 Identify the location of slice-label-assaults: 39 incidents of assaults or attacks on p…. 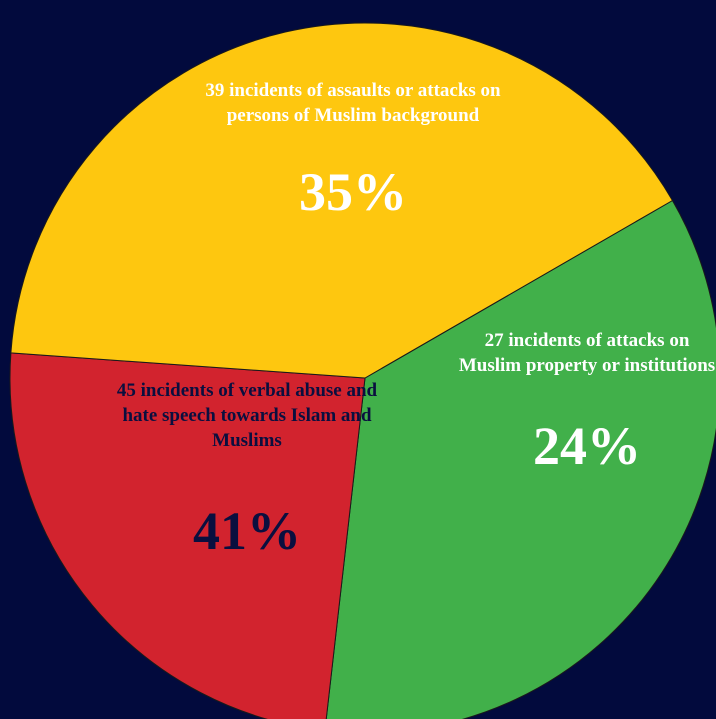
(353, 150).